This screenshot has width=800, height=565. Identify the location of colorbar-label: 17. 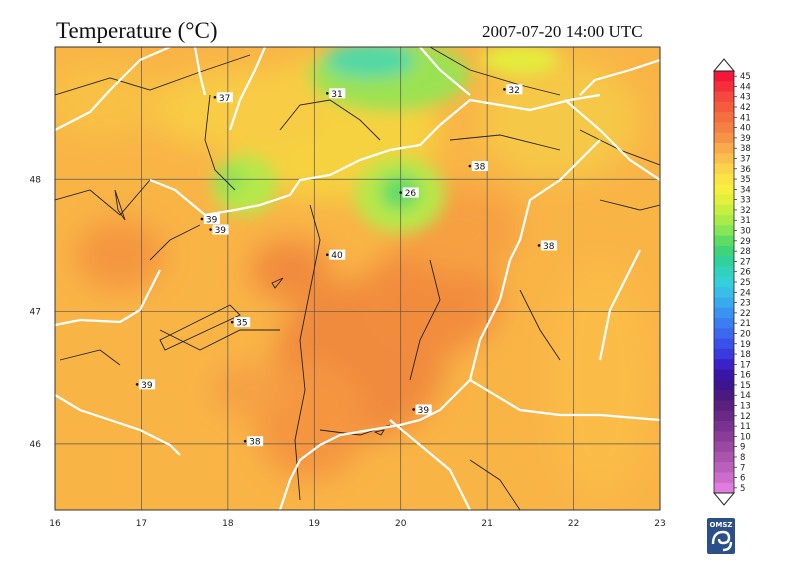
(745, 365).